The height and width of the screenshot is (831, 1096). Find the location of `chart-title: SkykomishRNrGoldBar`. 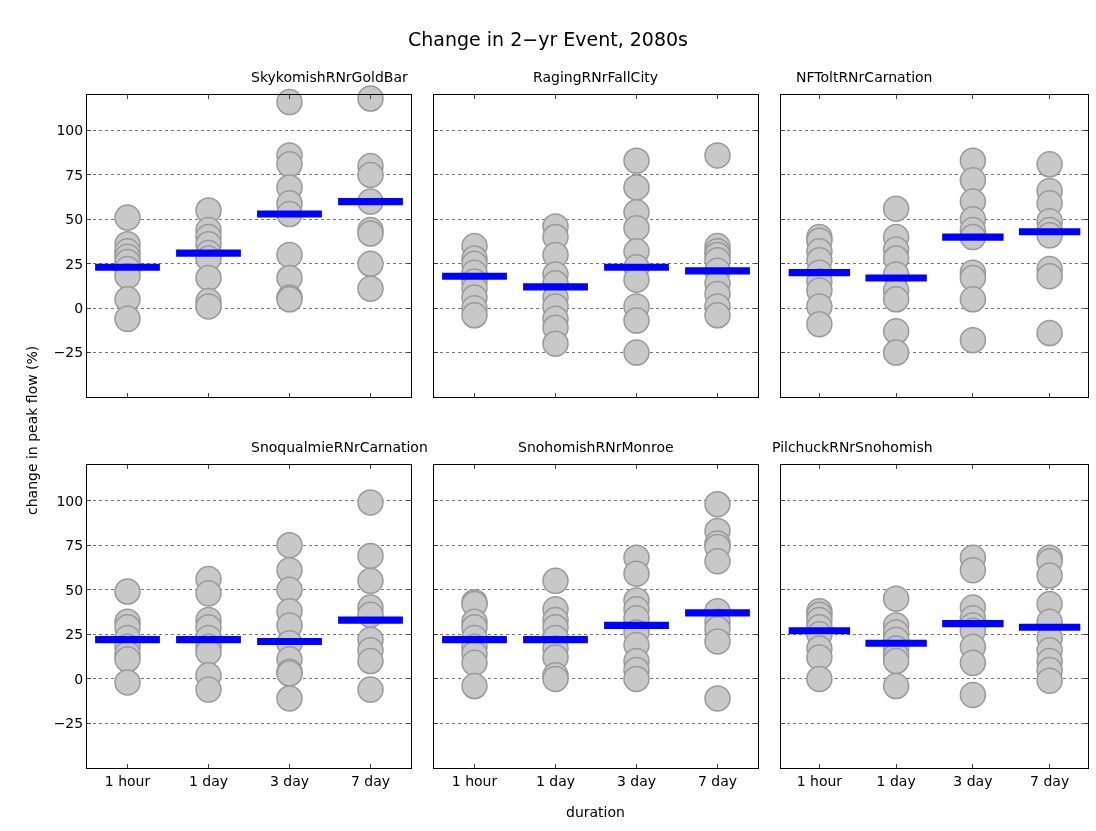

chart-title: SkykomishRNrGoldBar is located at coordinates (329, 77).